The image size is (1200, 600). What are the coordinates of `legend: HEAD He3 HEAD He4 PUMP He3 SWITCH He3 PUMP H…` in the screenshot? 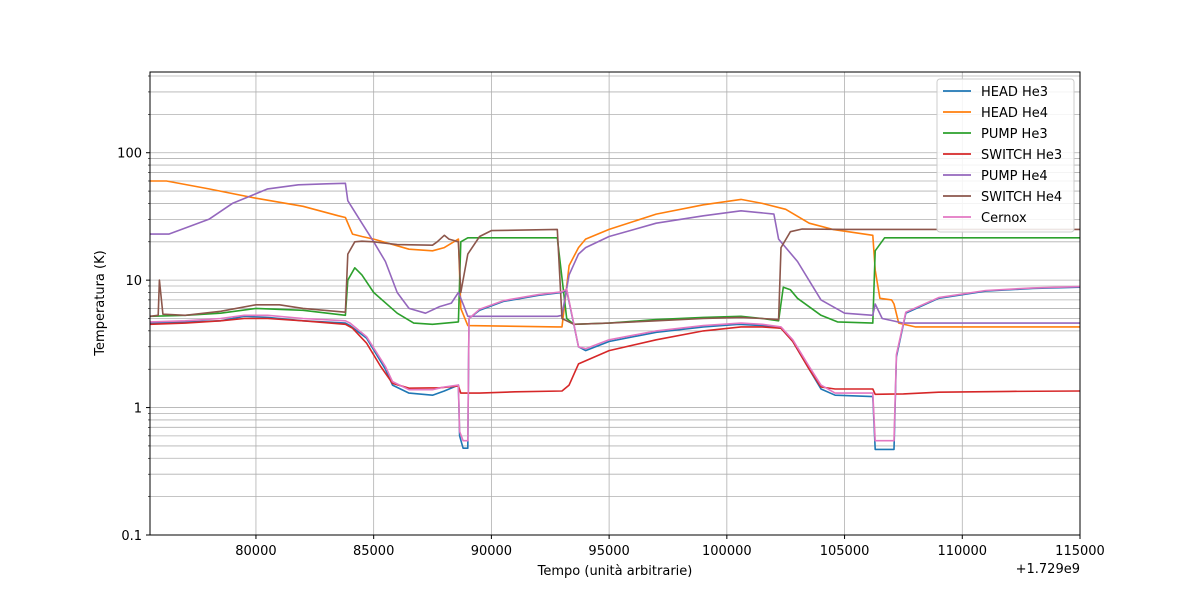 It's located at (1005, 155).